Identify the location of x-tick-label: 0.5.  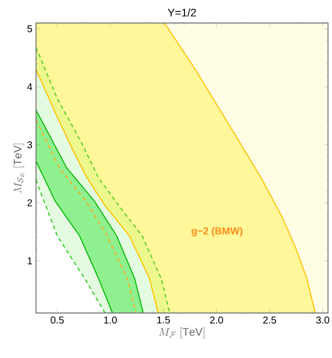
(57, 320).